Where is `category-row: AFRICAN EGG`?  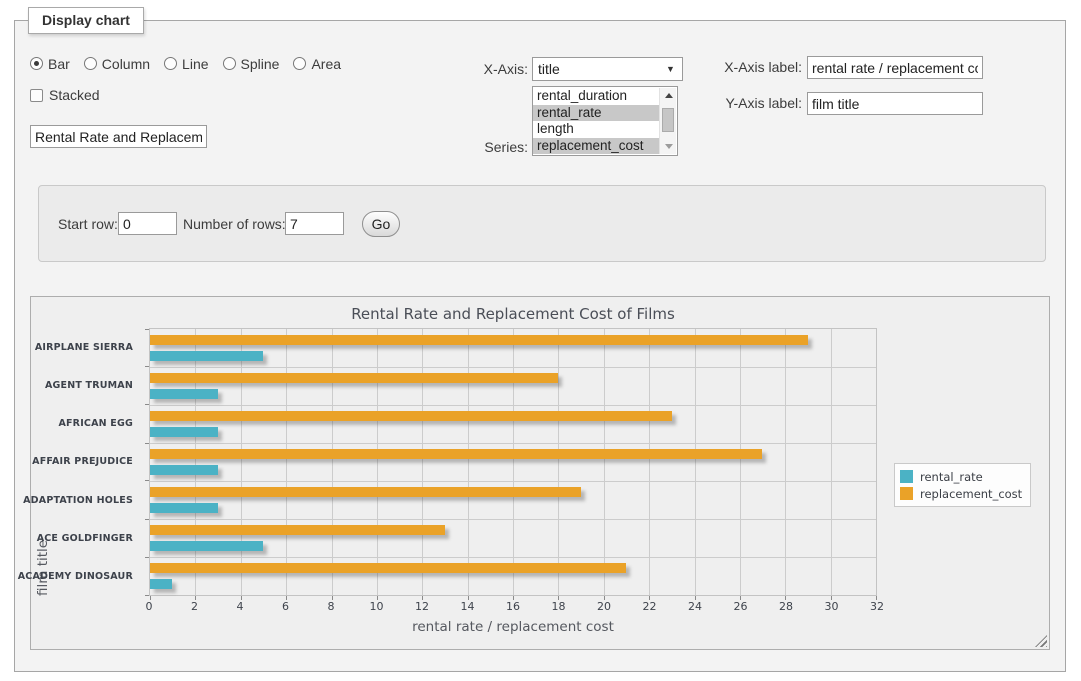
category-row: AFRICAN EGG is located at coordinates (82, 424).